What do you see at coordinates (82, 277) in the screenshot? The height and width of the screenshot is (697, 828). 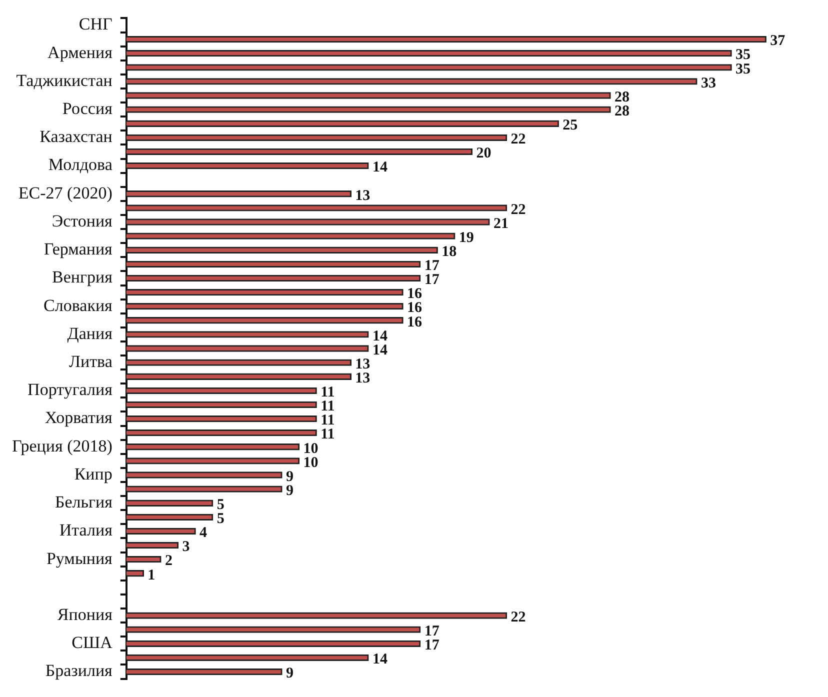 I see `y-tick-label: Венгрия` at bounding box center [82, 277].